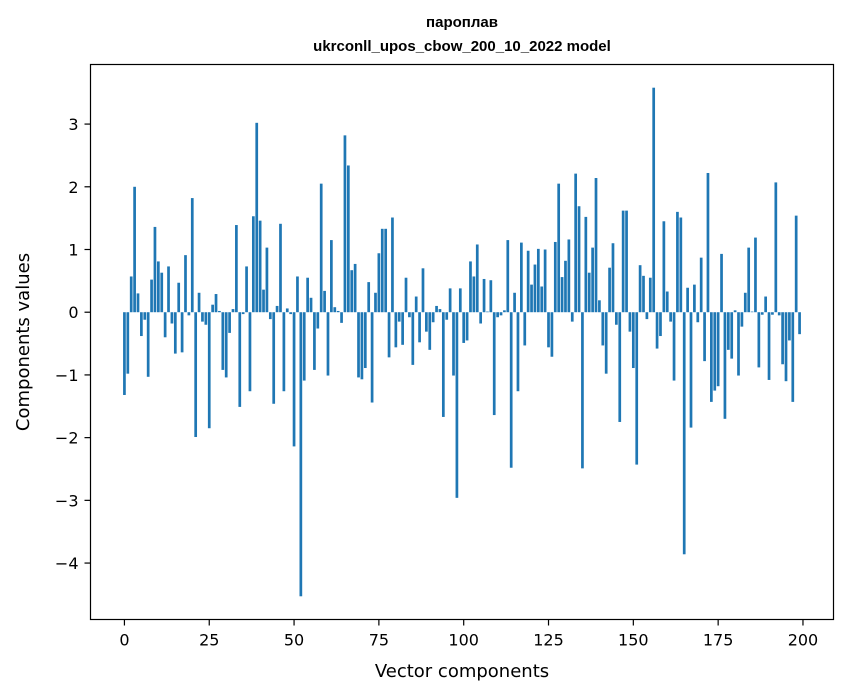 This screenshot has width=847, height=696. What do you see at coordinates (73, 124) in the screenshot?
I see `y-tick-label: 3` at bounding box center [73, 124].